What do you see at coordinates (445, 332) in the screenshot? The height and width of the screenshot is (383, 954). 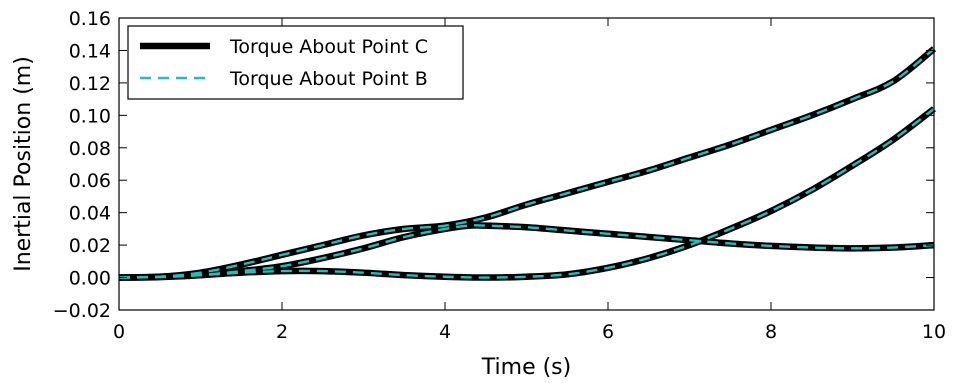 I see `x-tick-label: 4` at bounding box center [445, 332].